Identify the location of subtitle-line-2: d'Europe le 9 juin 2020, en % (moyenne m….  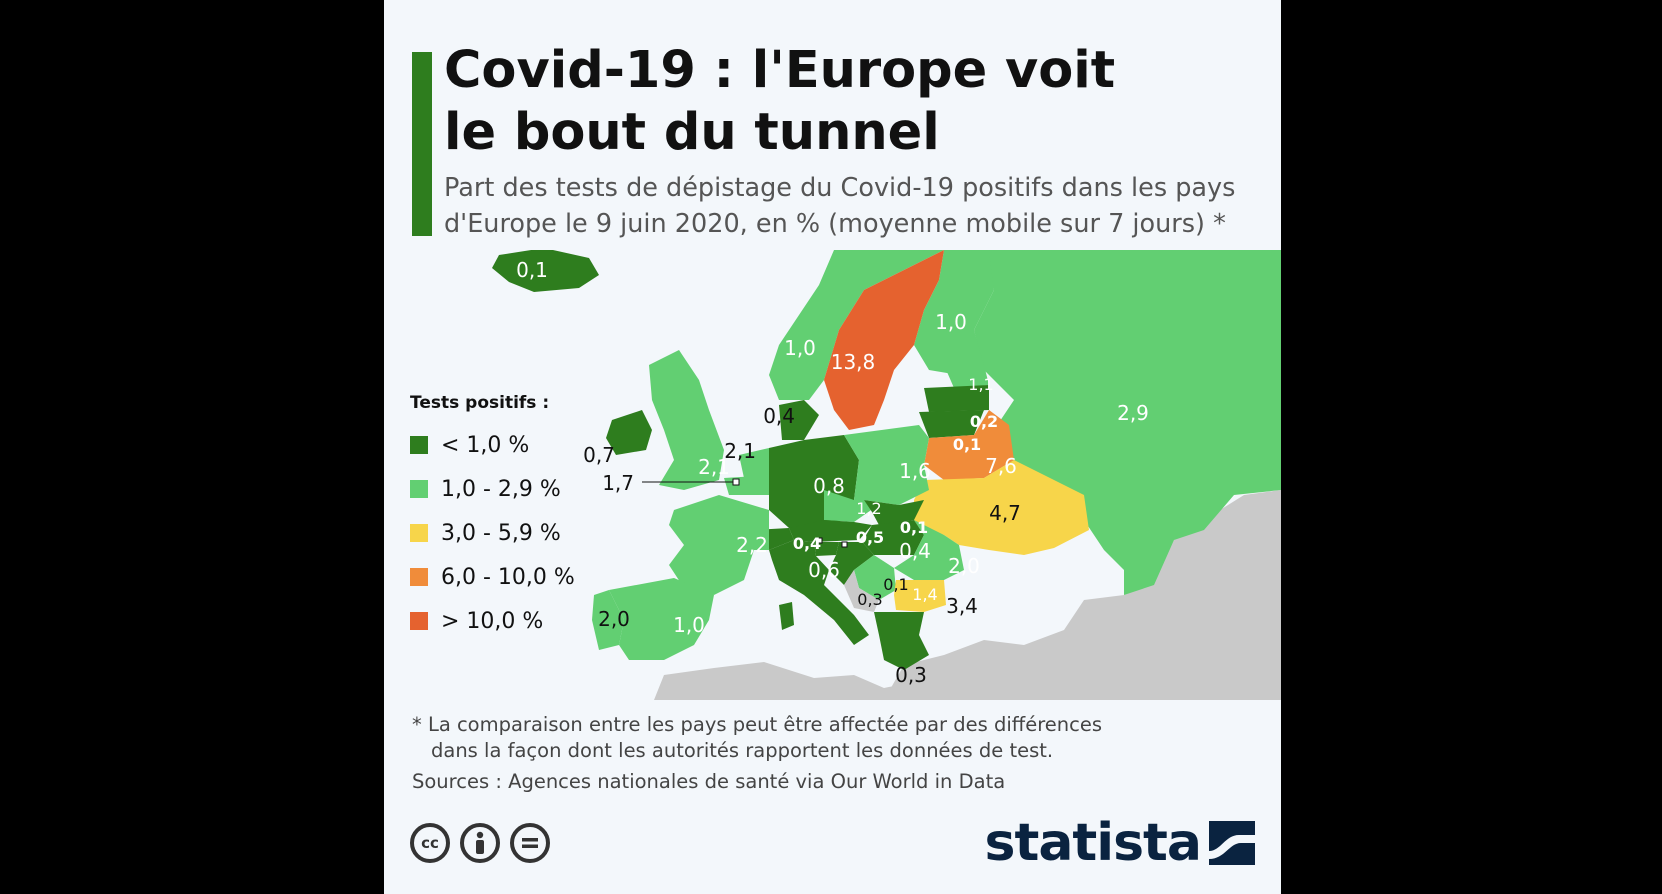
(835, 224).